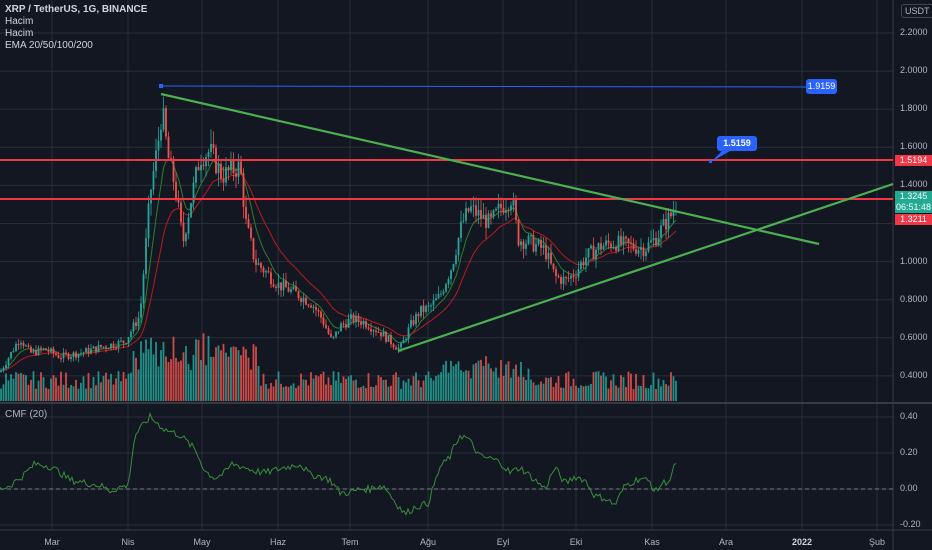 The height and width of the screenshot is (550, 932). Describe the element at coordinates (278, 542) in the screenshot. I see `time-tick-label: Haz` at that location.